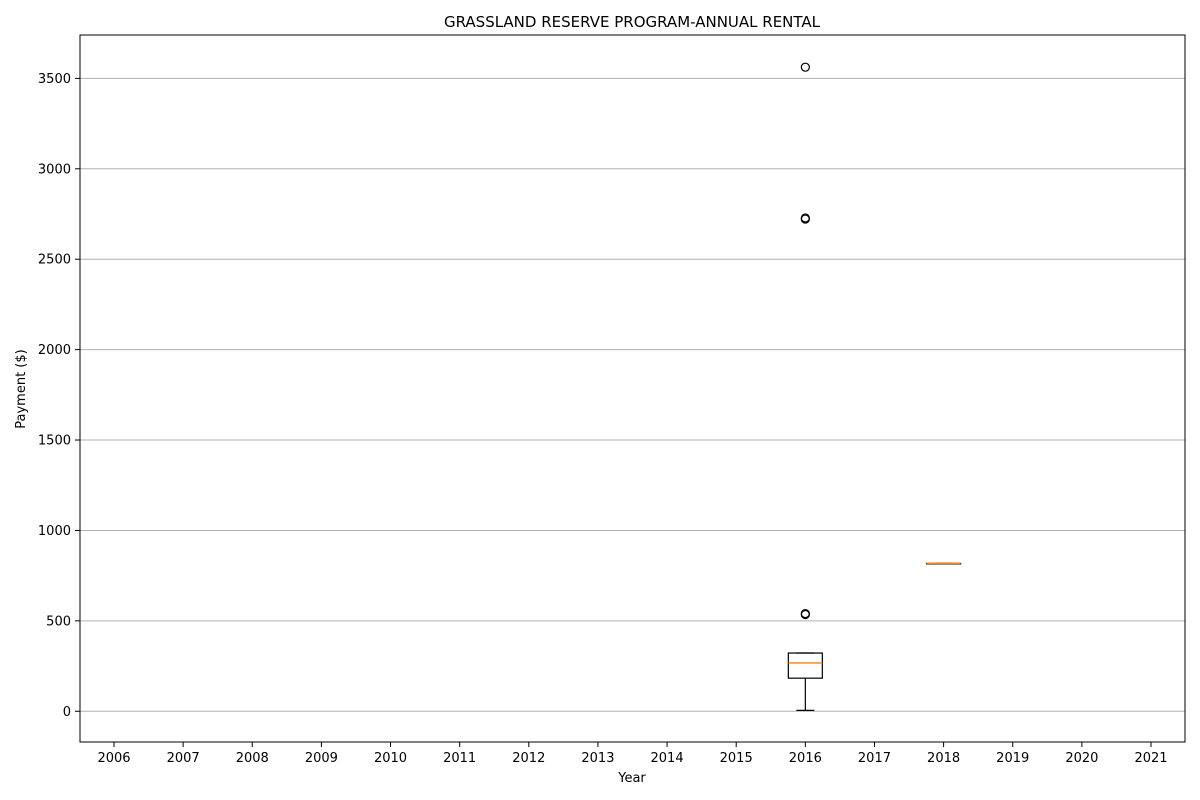  Describe the element at coordinates (805, 665) in the screenshot. I see `box-iqr` at that location.